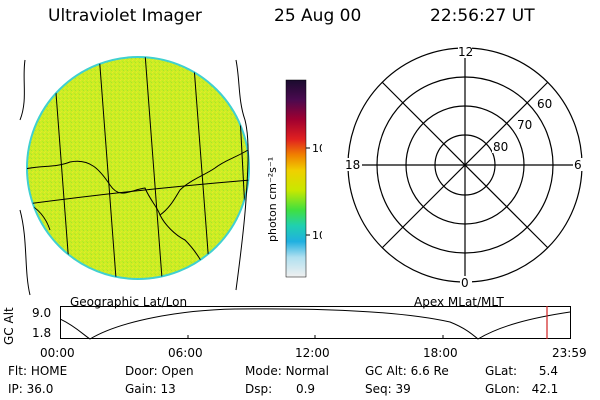  I want to click on mlat-label-60: 60, so click(544, 104).